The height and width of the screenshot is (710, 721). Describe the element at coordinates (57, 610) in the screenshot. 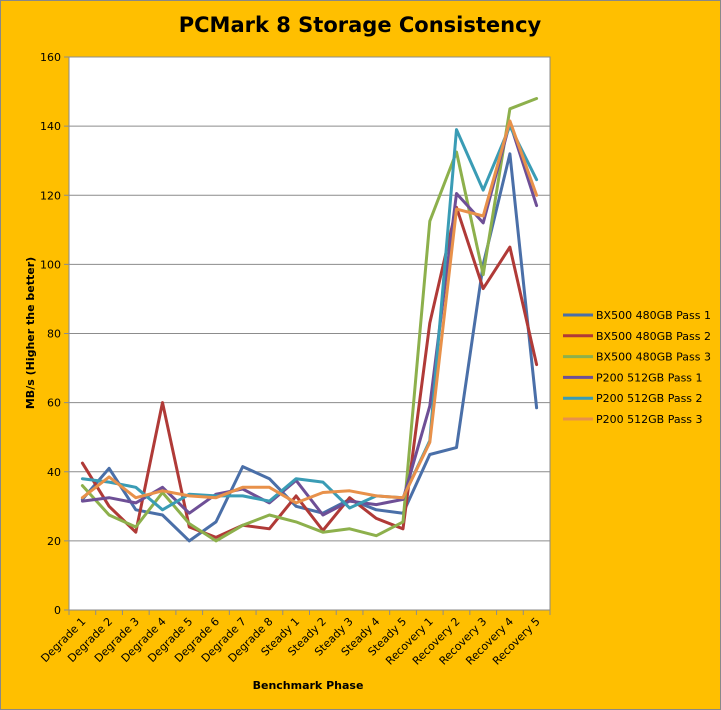

I see `y-tick-label: 0` at that location.